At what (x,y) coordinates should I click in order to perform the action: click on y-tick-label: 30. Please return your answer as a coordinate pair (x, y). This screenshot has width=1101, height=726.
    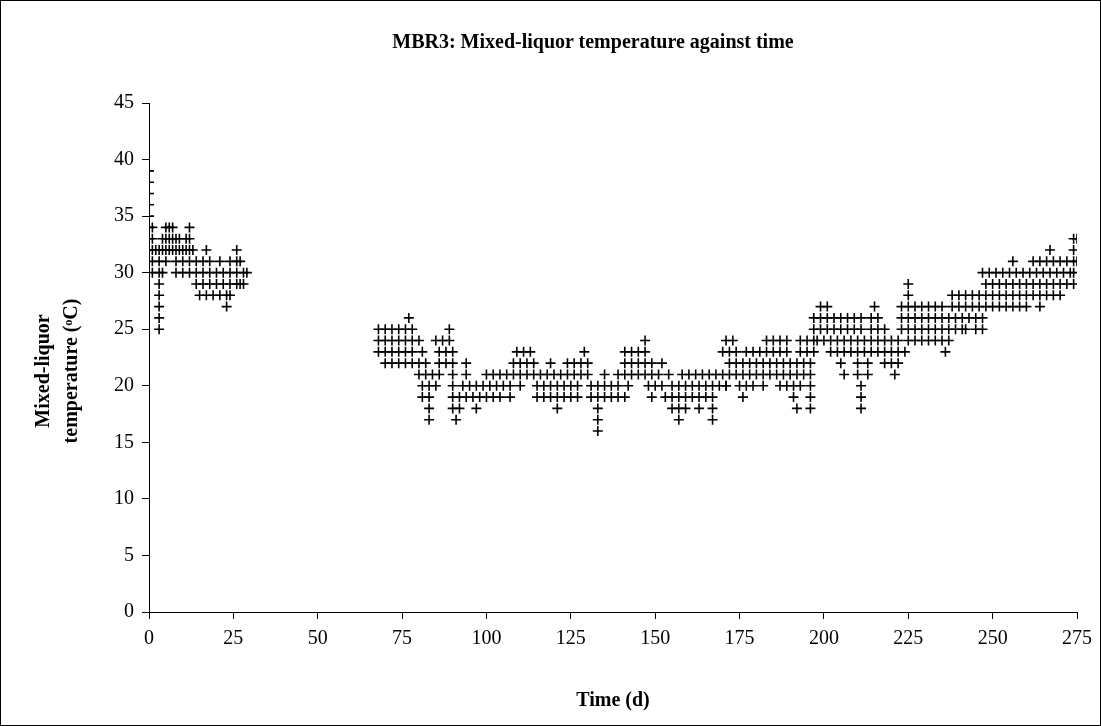
    Looking at the image, I should click on (124, 270).